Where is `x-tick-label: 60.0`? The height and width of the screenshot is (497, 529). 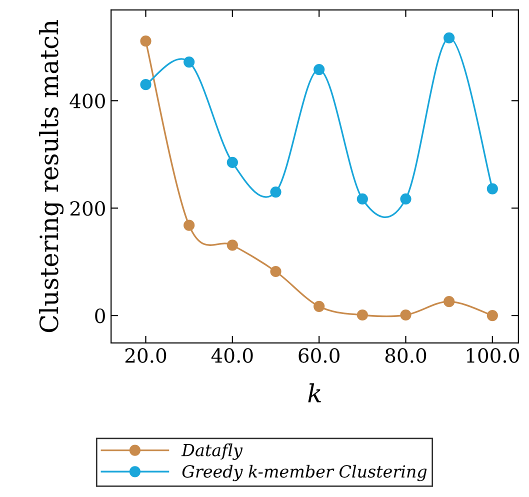 x-tick-label: 60.0 is located at coordinates (319, 355).